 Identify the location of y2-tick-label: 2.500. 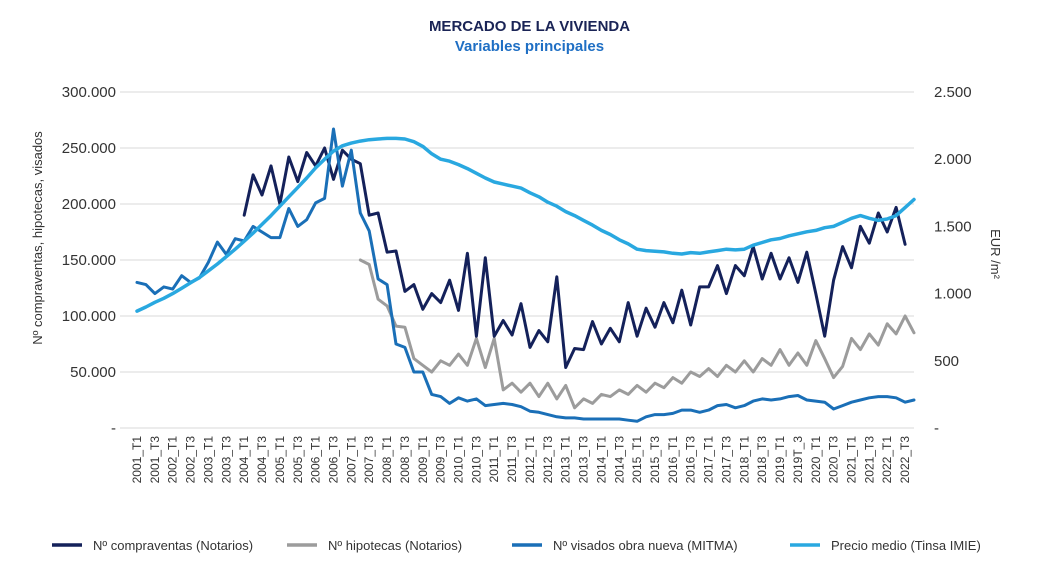
(953, 92).